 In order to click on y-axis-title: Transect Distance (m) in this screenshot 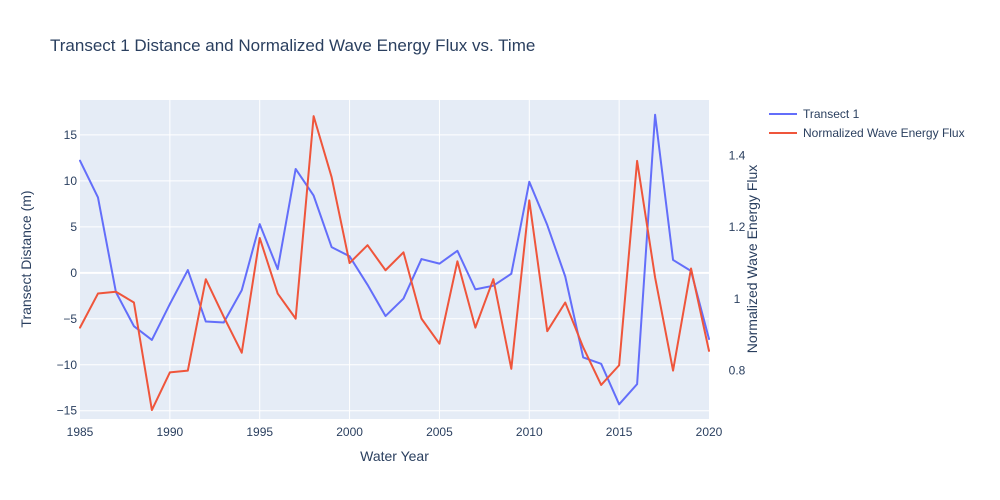, I will do `click(26, 258)`.